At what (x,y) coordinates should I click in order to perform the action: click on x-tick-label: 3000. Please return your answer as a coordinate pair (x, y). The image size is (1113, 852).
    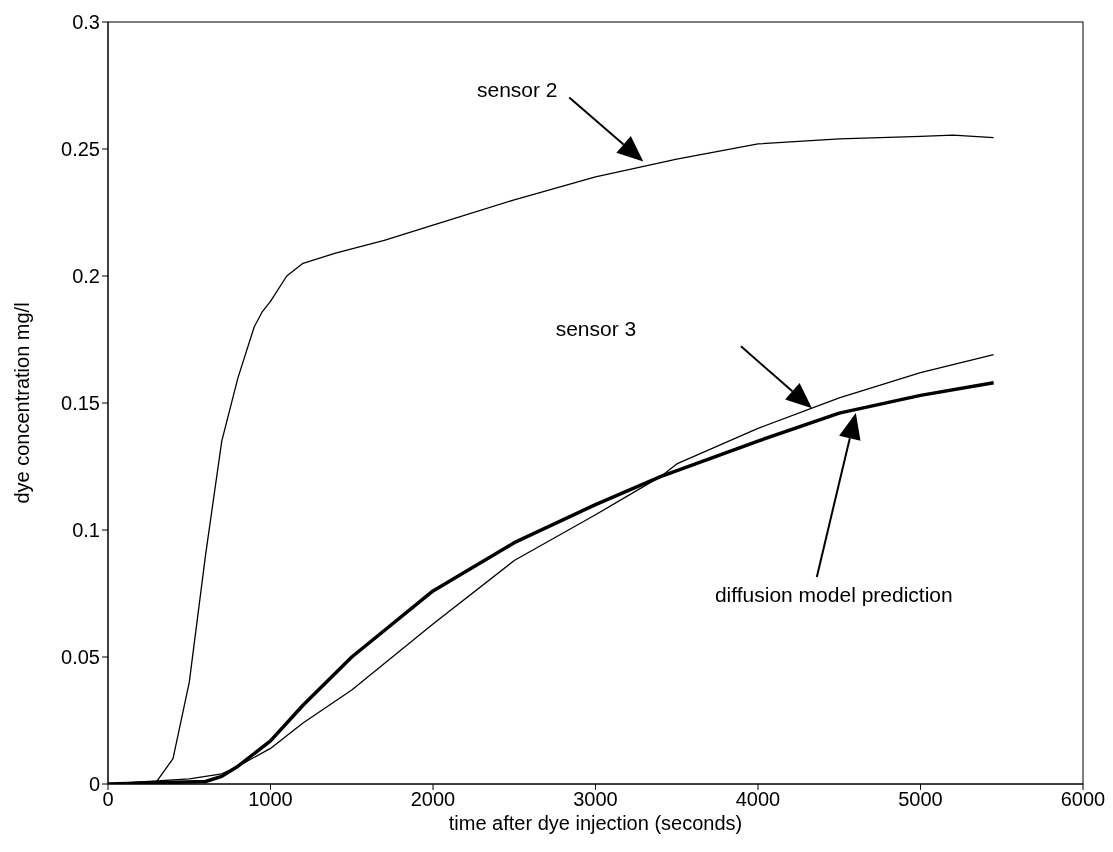
    Looking at the image, I should click on (595, 799).